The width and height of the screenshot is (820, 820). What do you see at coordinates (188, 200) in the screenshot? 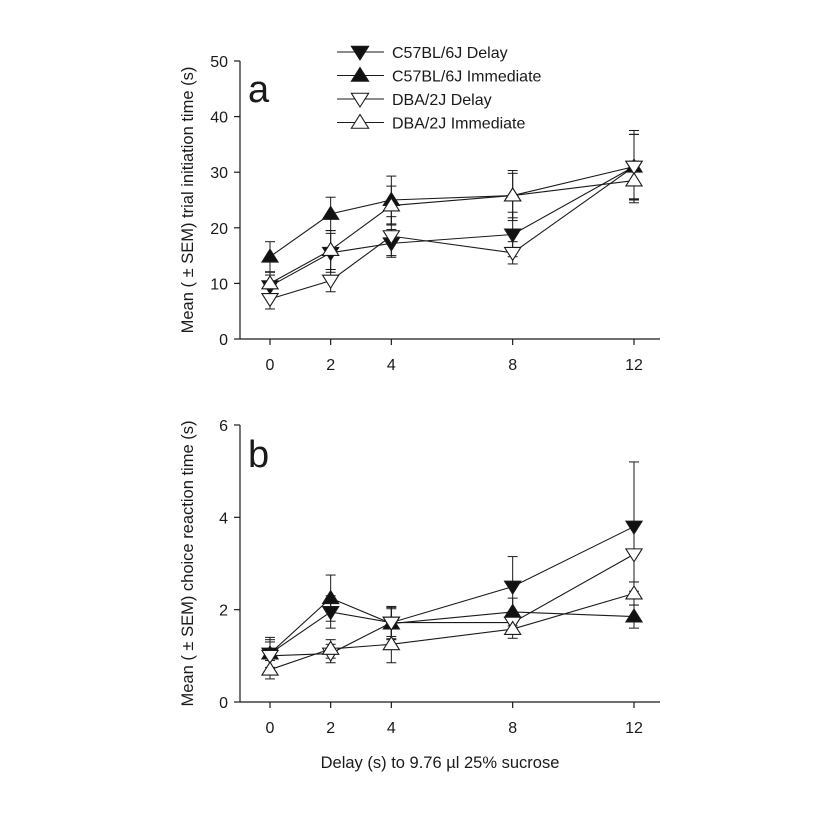
I see `y-axis-title: Mean ( ± SEM) trial initiation time (s)` at bounding box center [188, 200].